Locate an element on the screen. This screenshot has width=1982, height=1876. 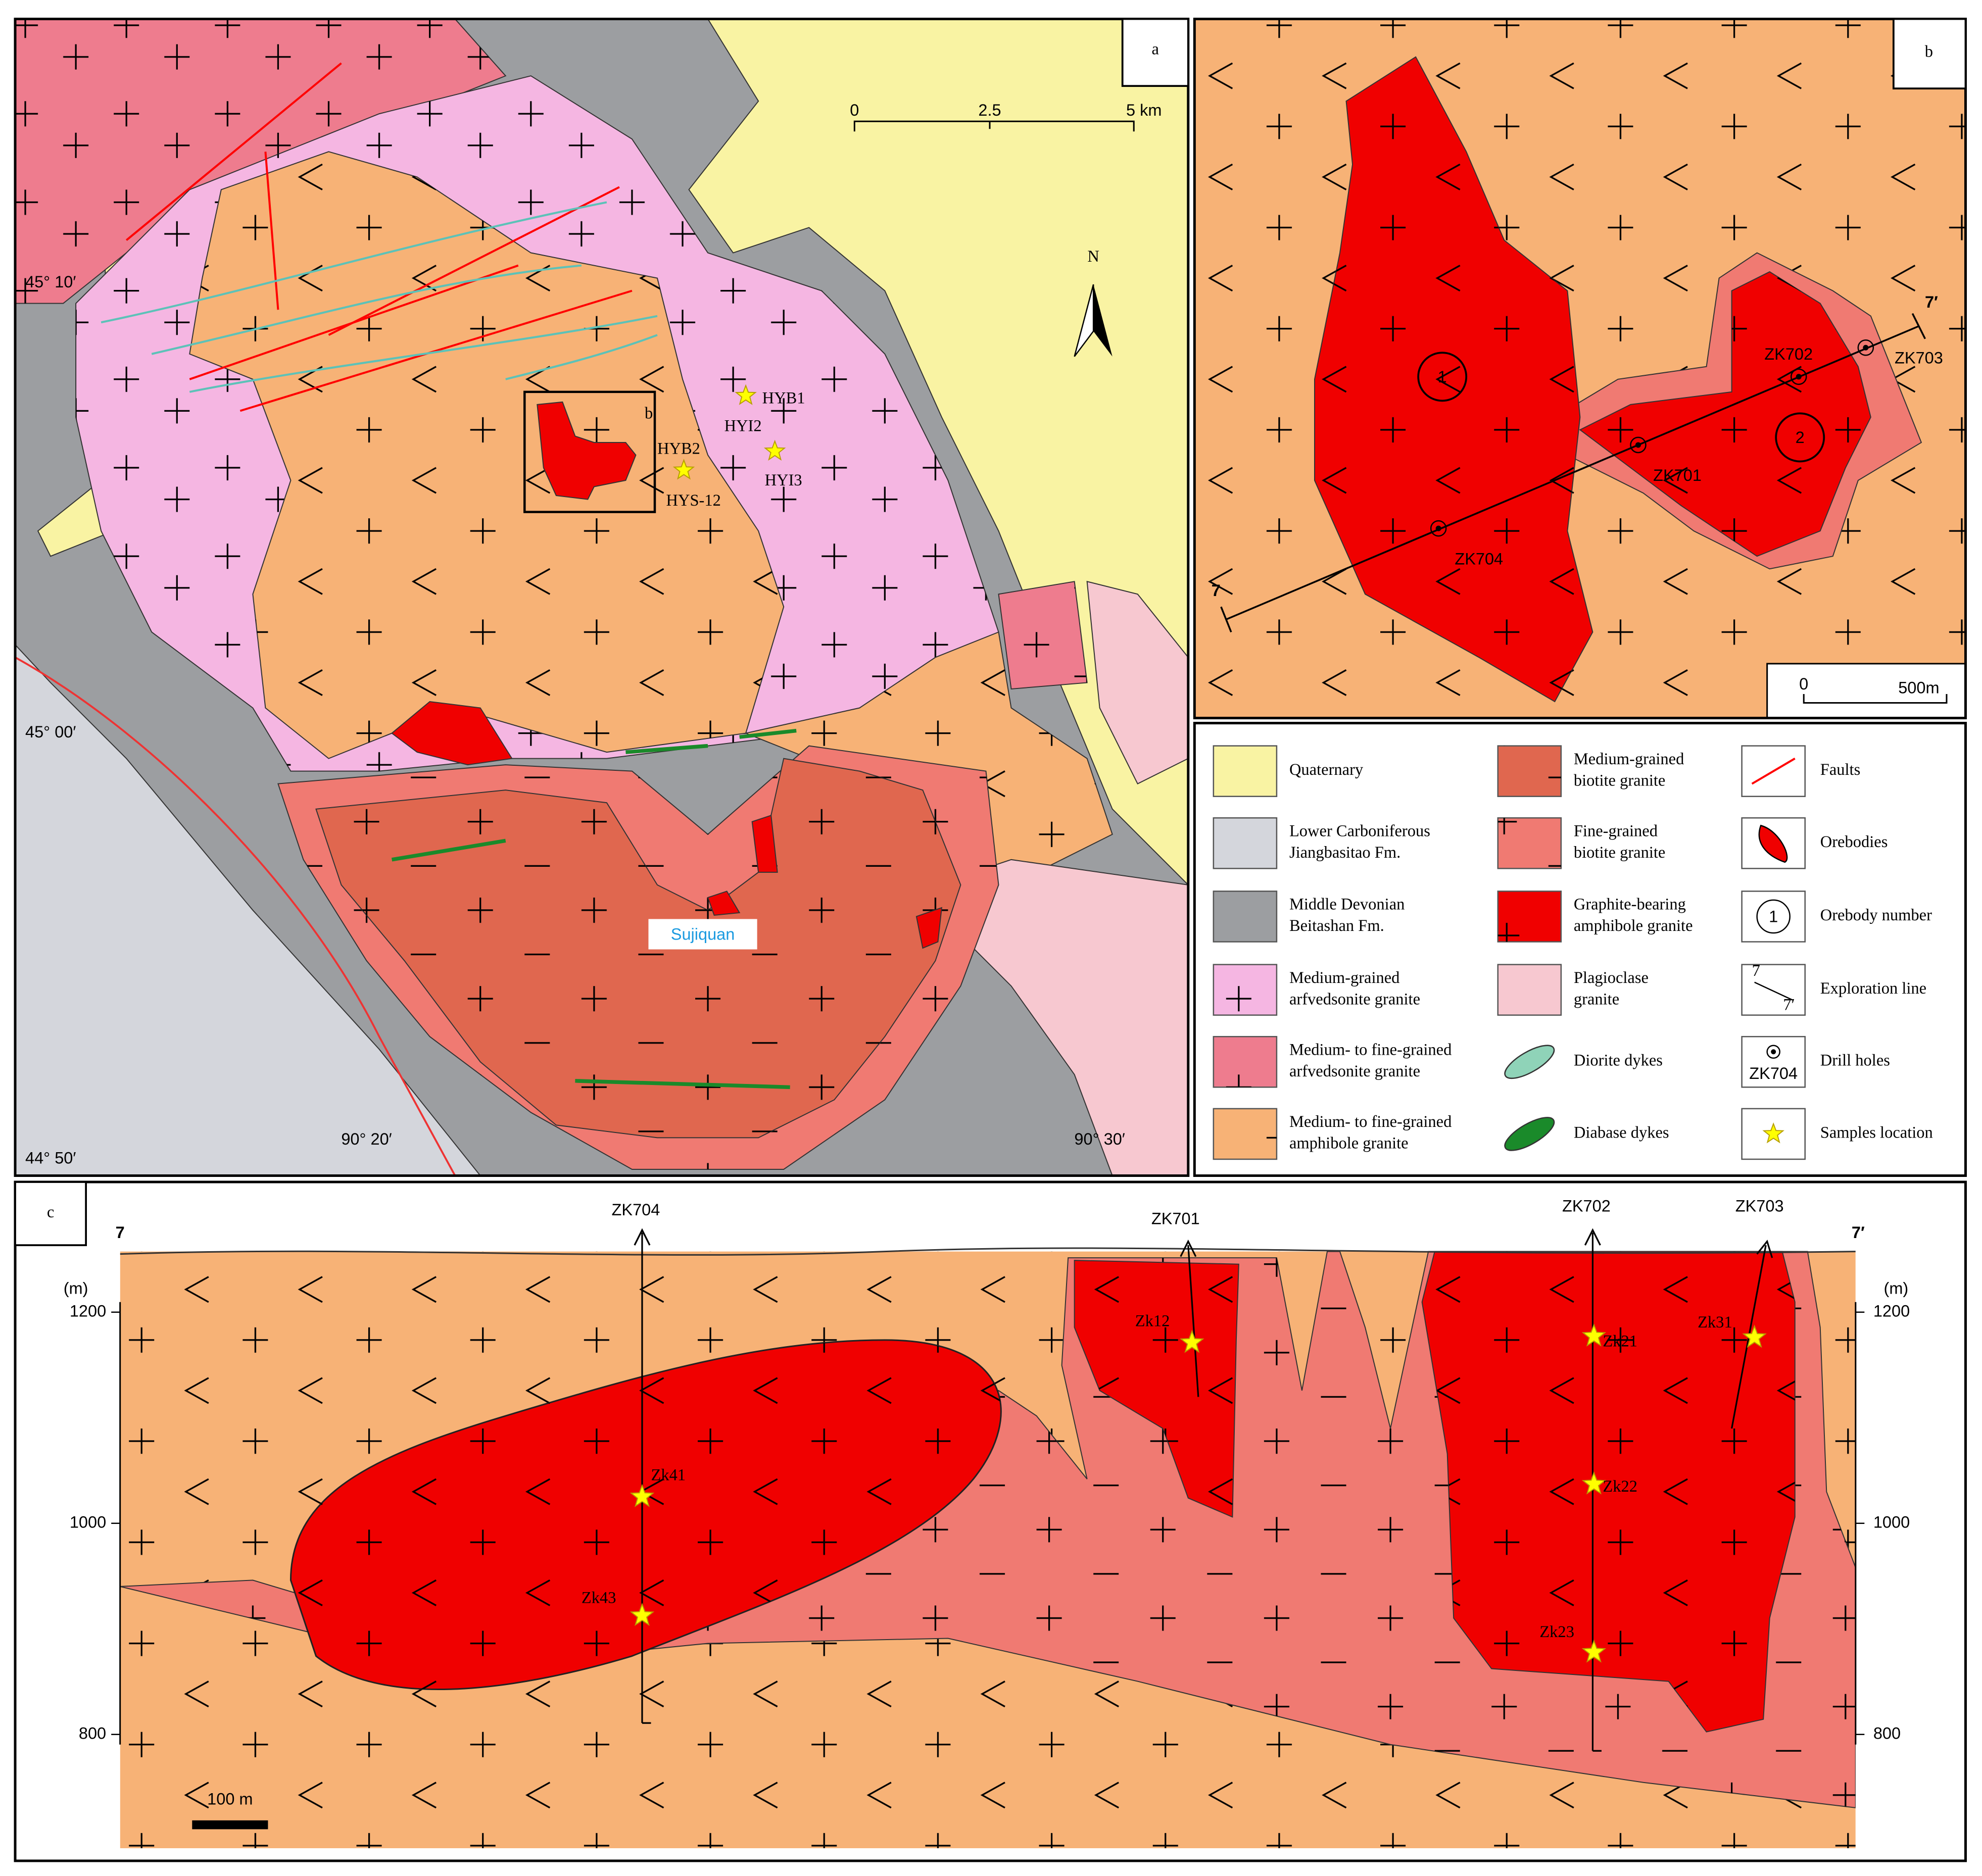
sample-label: Zk41 is located at coordinates (669, 1475).